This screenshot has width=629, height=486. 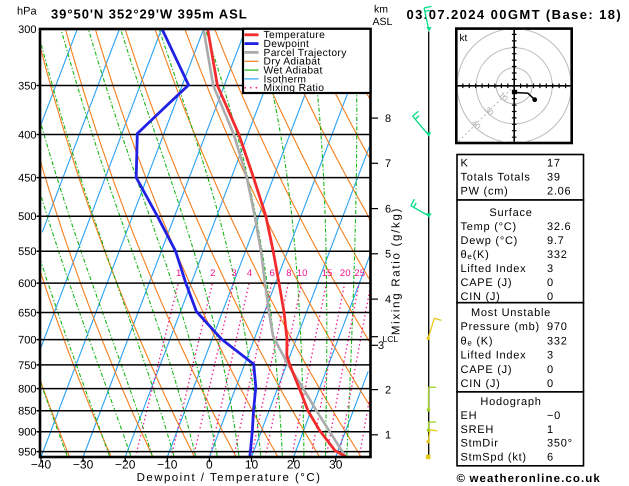 What do you see at coordinates (336, 465) in the screenshot?
I see `svg-text: 30` at bounding box center [336, 465].